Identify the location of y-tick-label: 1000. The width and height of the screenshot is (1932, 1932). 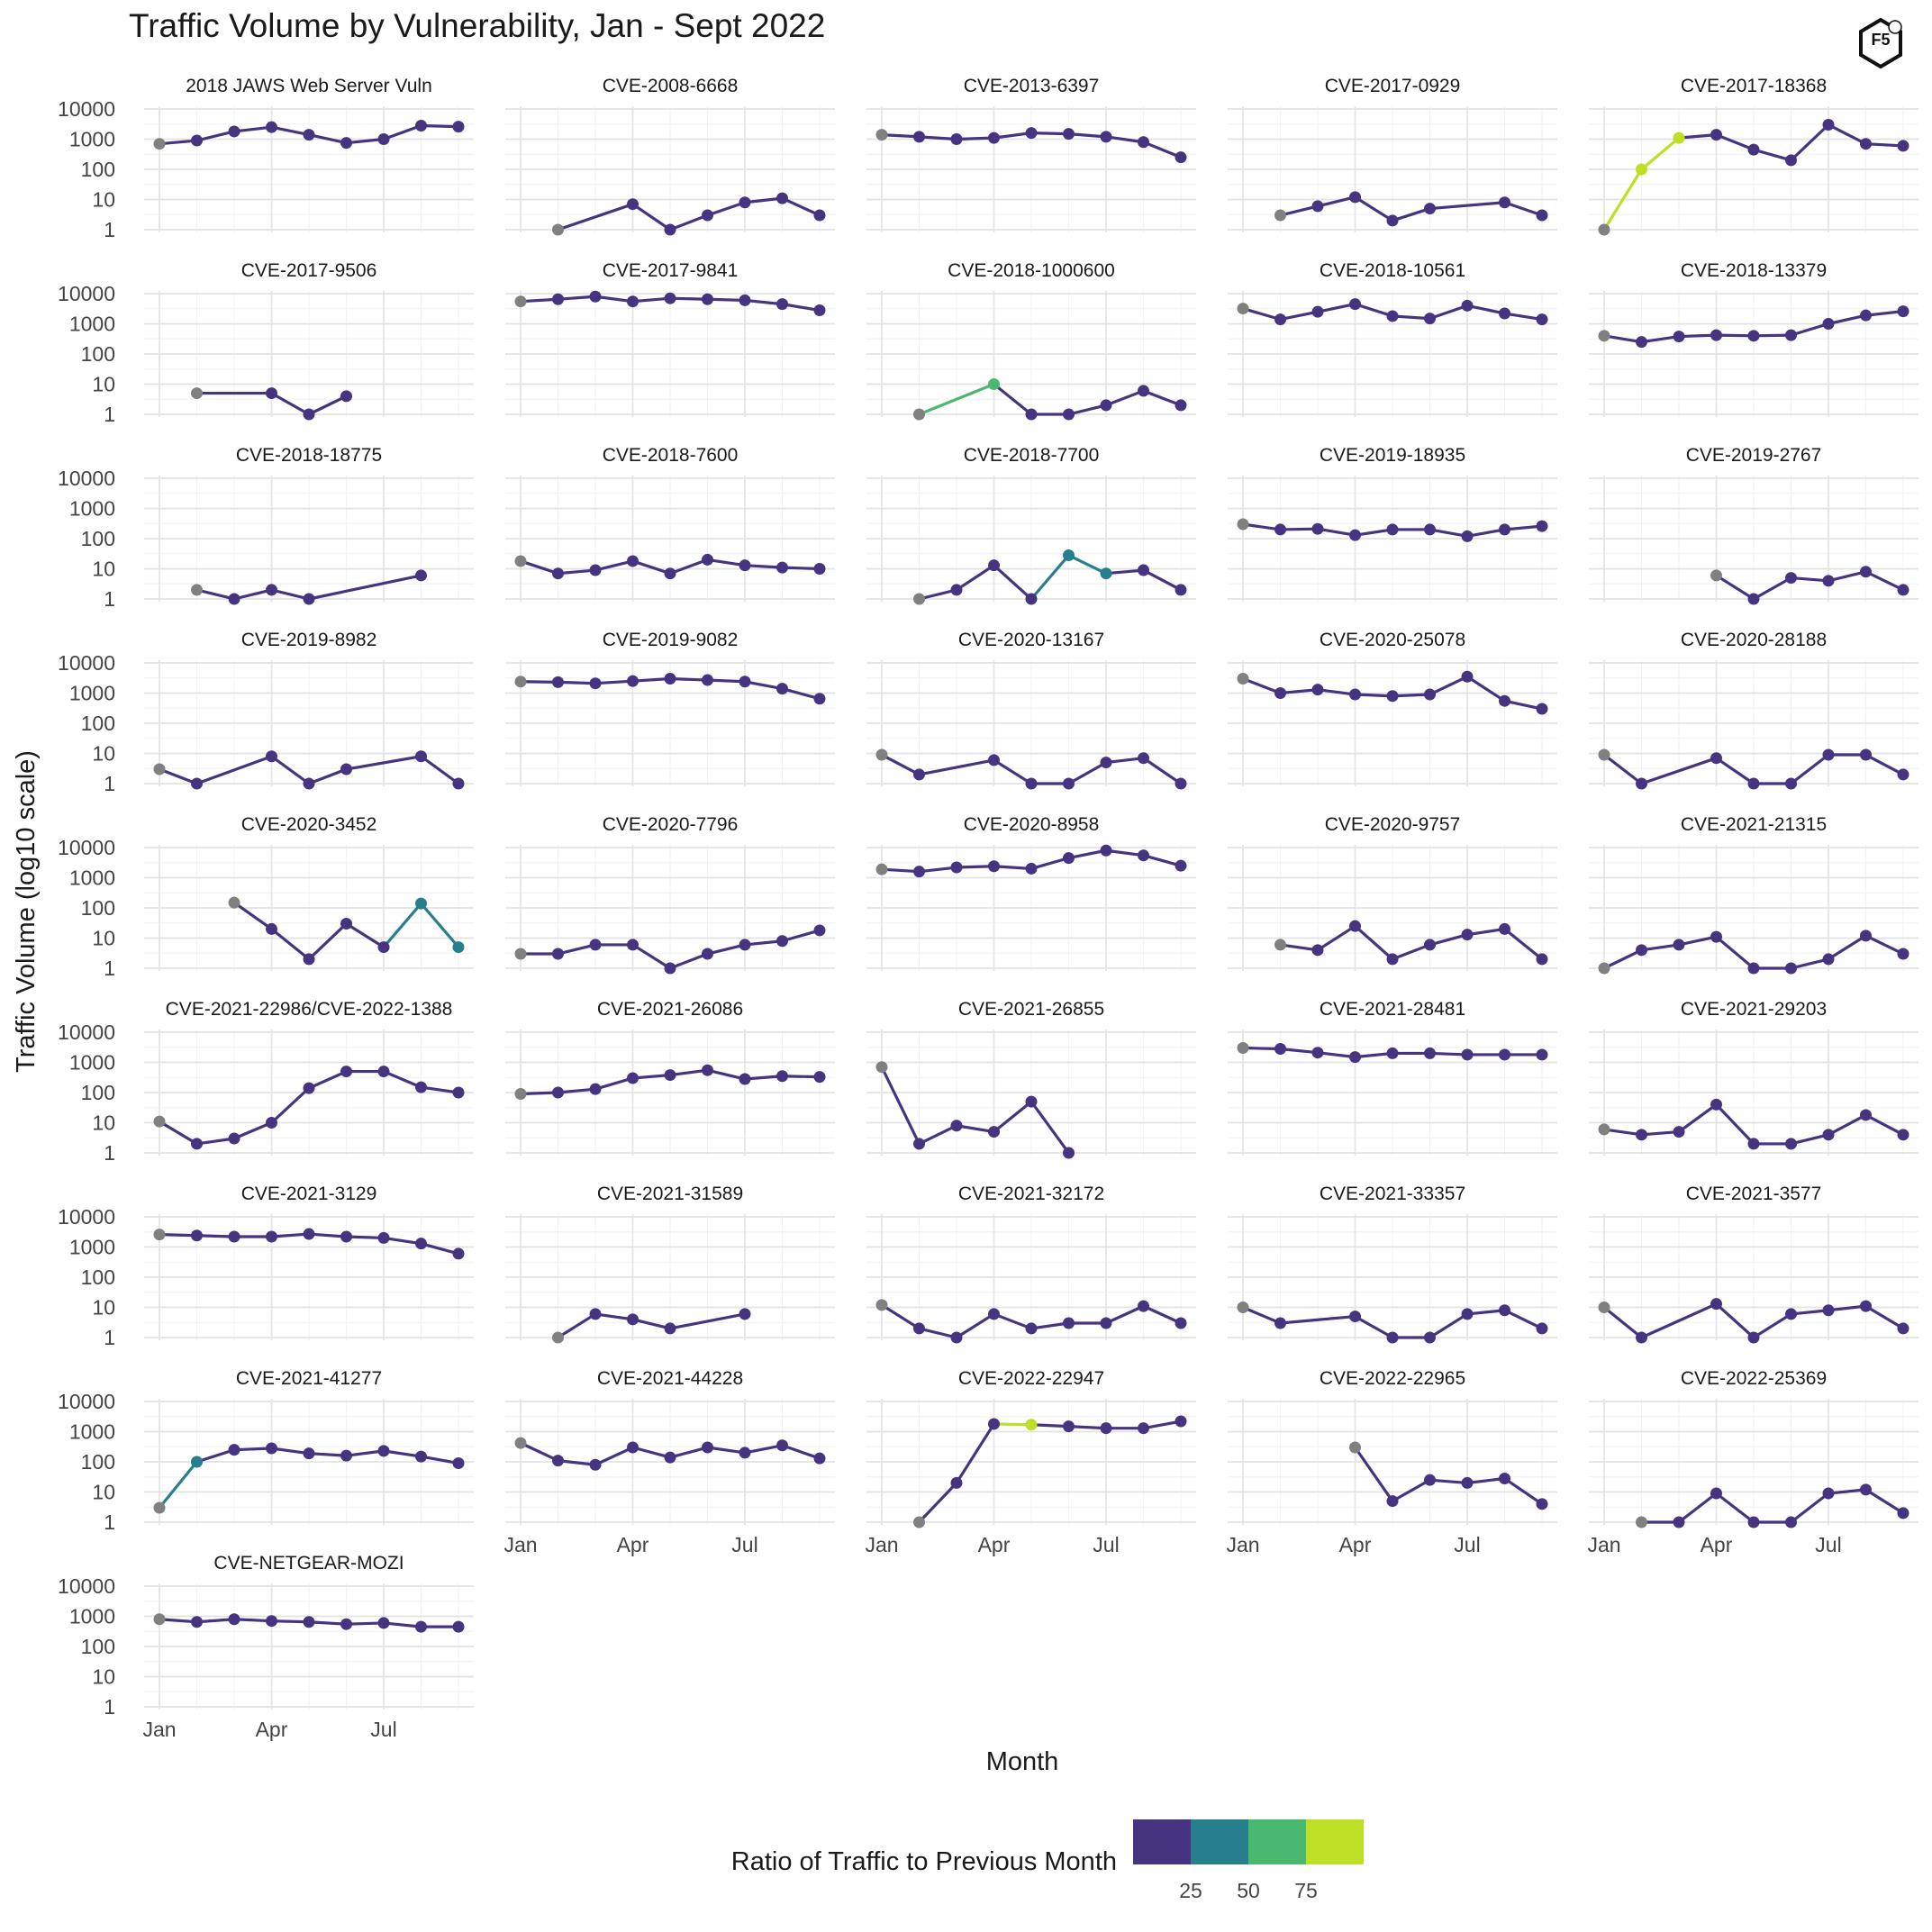
(92, 139).